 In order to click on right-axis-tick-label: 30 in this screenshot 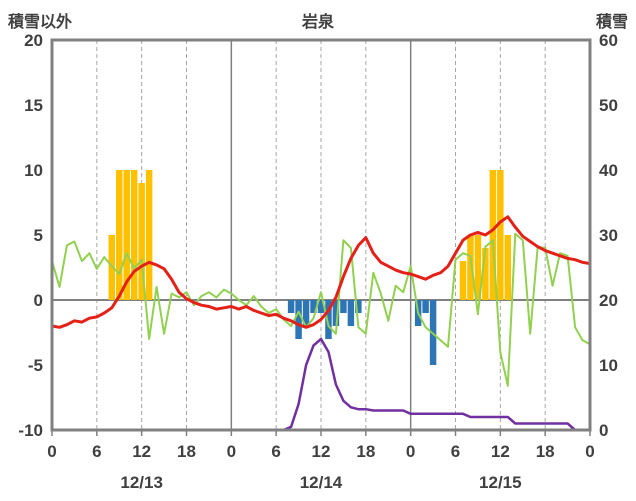, I will do `click(608, 235)`.